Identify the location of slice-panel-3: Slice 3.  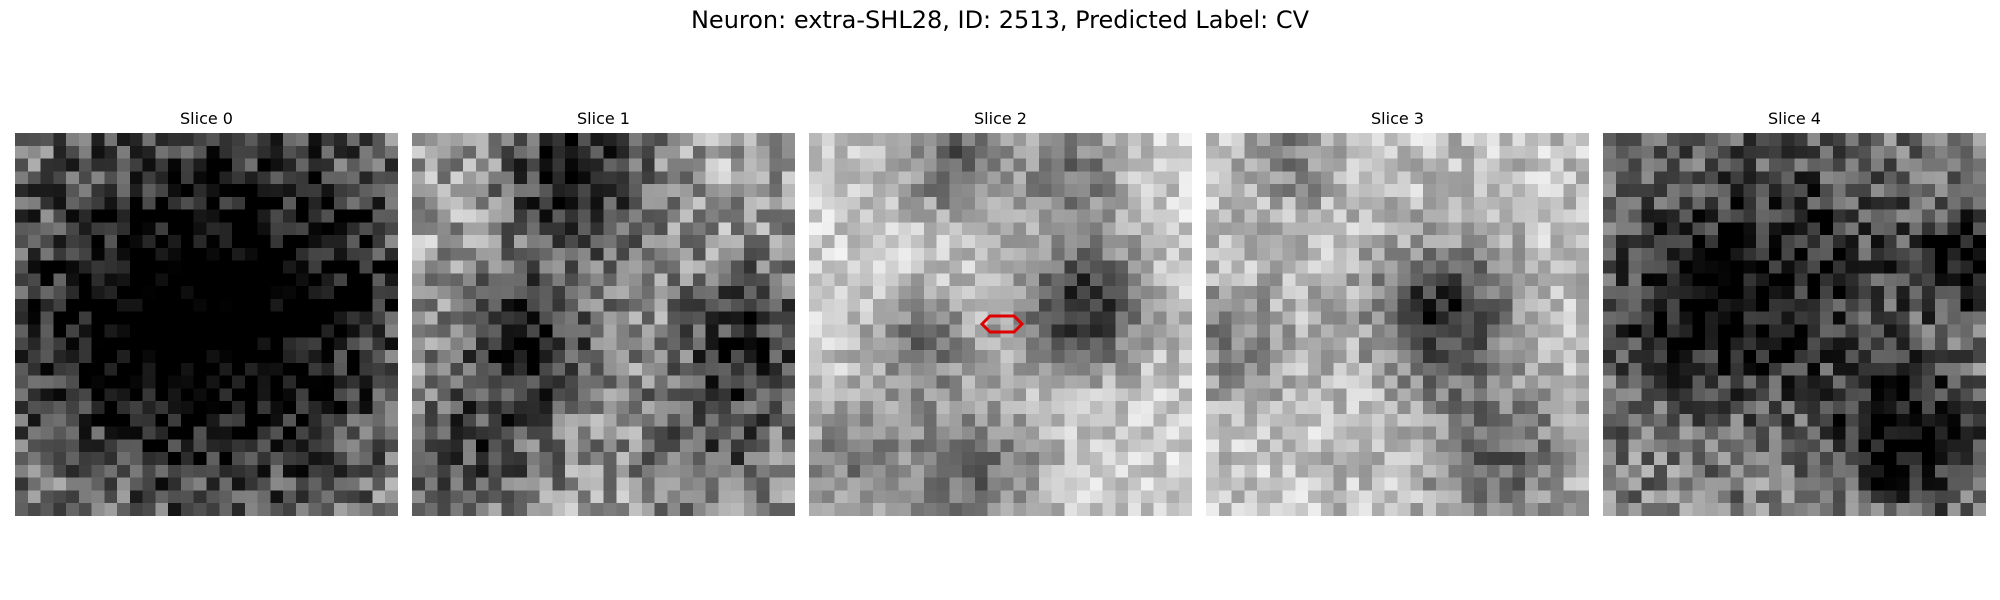
(1397, 312).